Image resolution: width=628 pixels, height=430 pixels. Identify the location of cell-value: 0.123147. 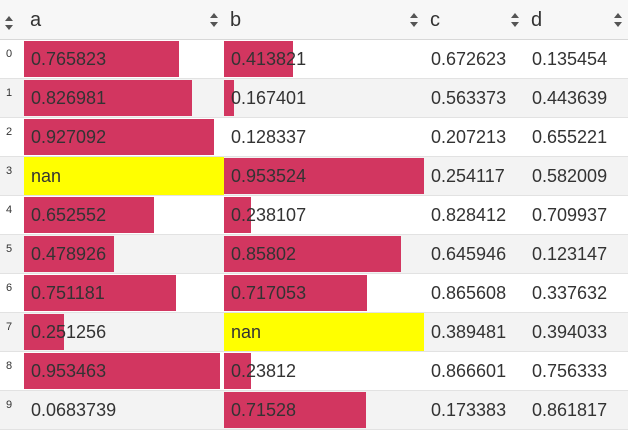
(570, 254).